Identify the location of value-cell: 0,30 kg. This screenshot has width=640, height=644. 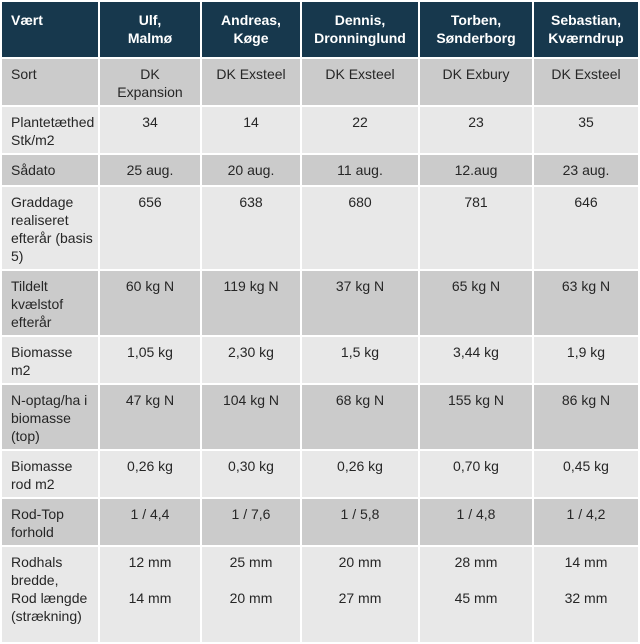
(251, 474).